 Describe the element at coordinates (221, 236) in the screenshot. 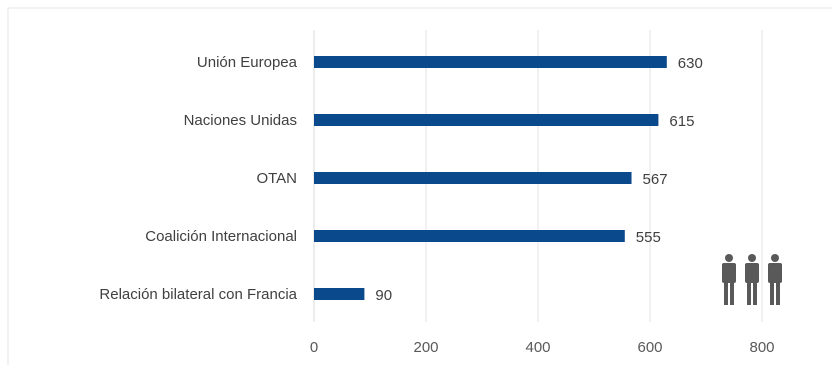

I see `category-label: Coalición Internacional` at that location.